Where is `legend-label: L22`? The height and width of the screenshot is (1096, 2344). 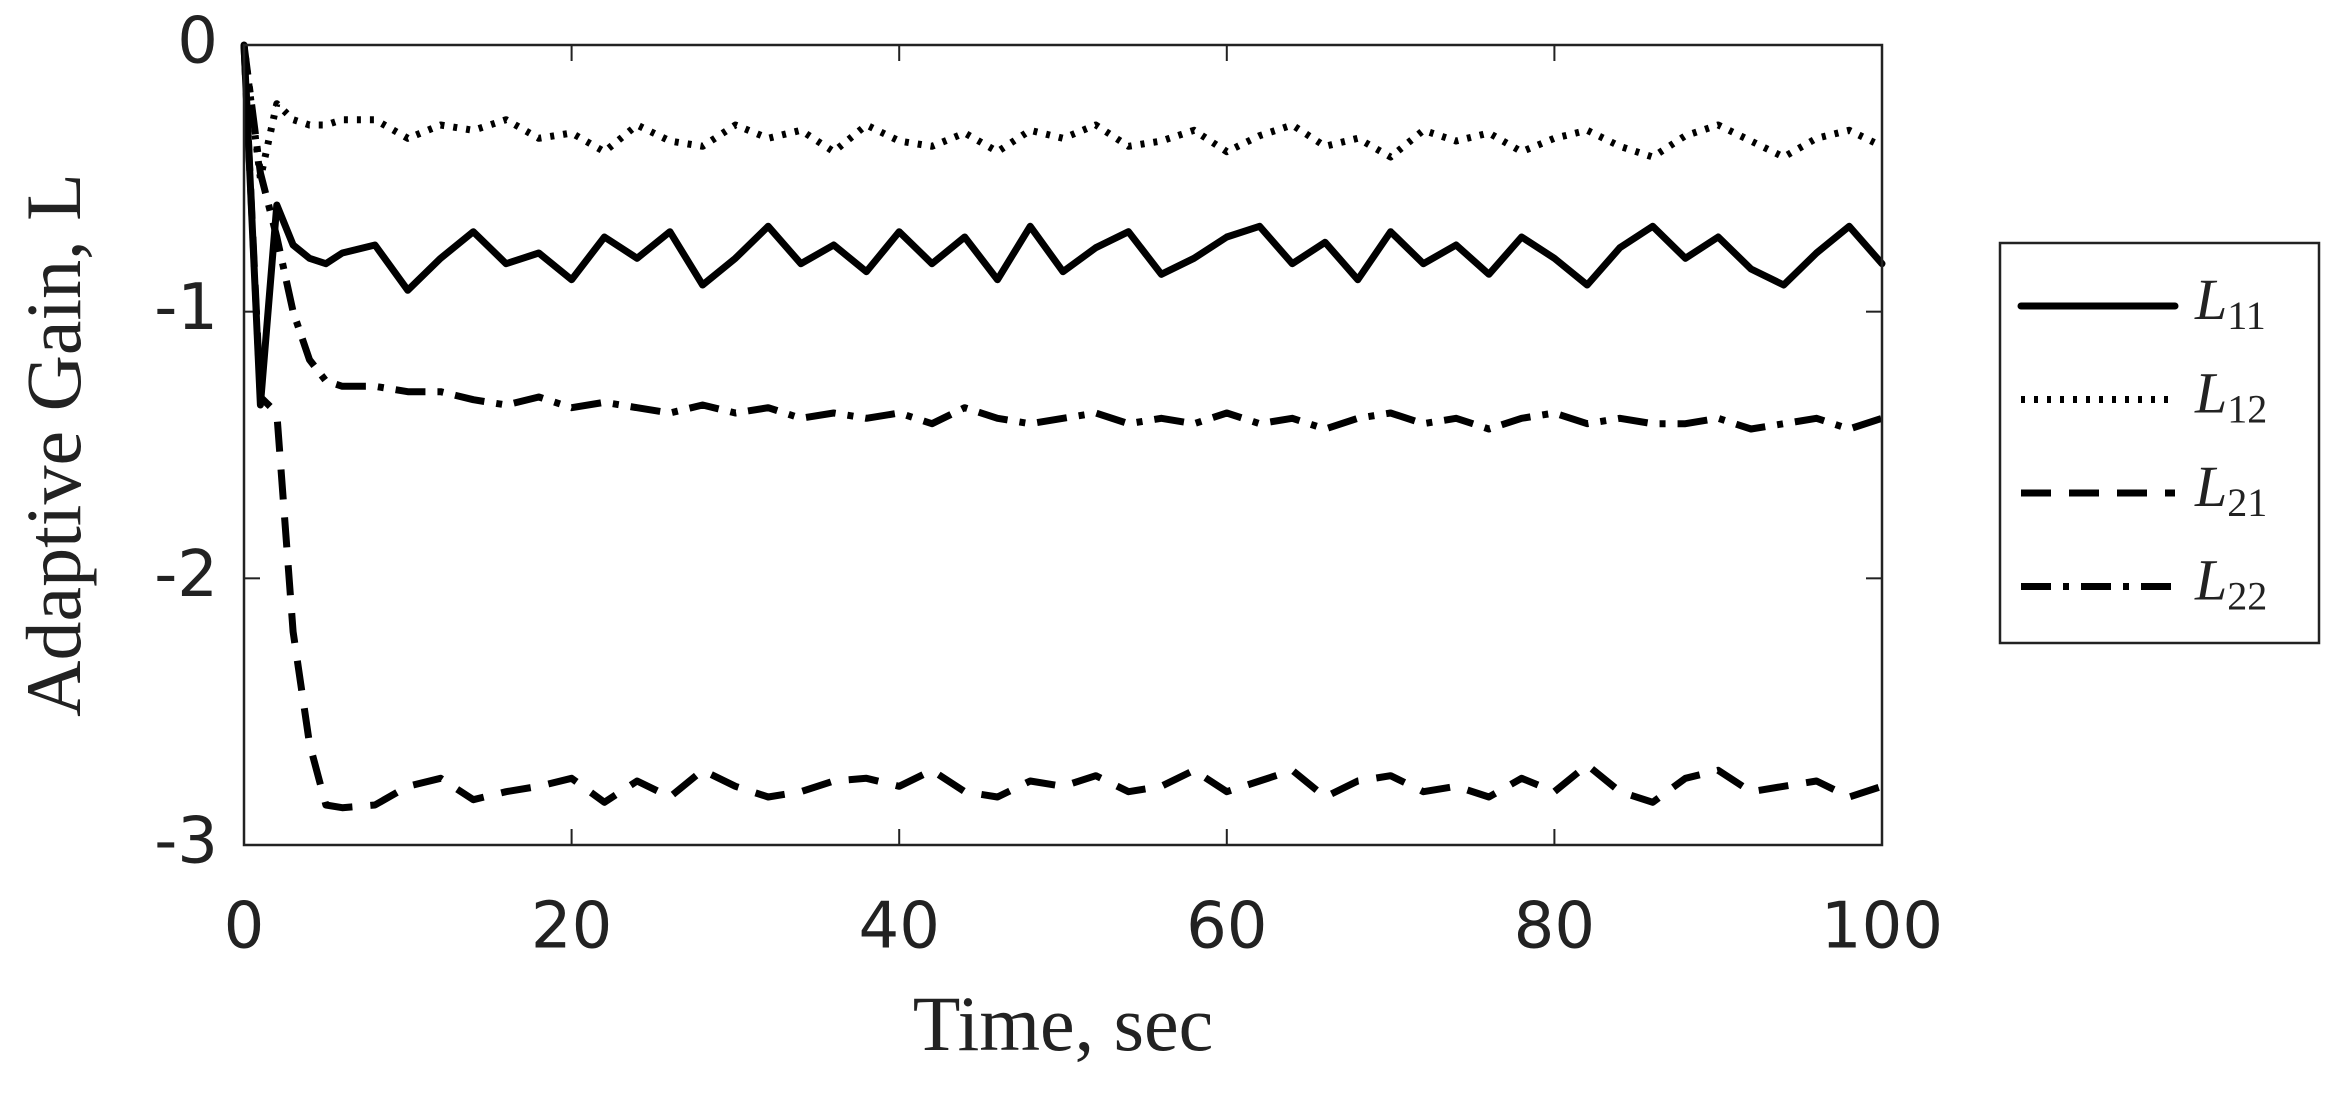
legend-label: L22 is located at coordinates (2230, 583).